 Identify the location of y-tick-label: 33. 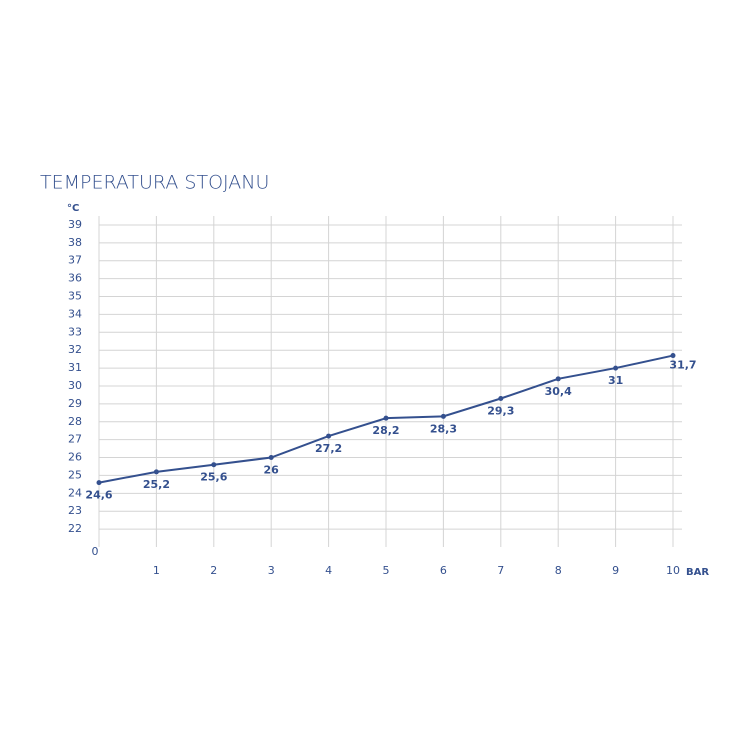
(75, 331).